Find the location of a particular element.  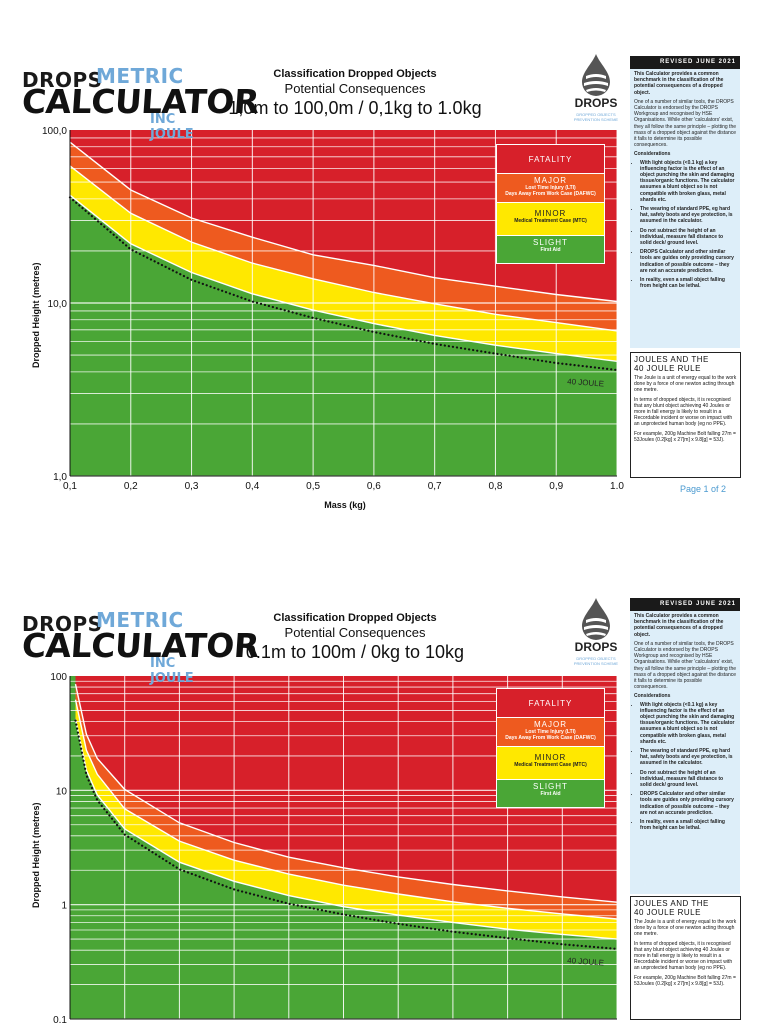

x-tick-label: 0,6 is located at coordinates (374, 486).